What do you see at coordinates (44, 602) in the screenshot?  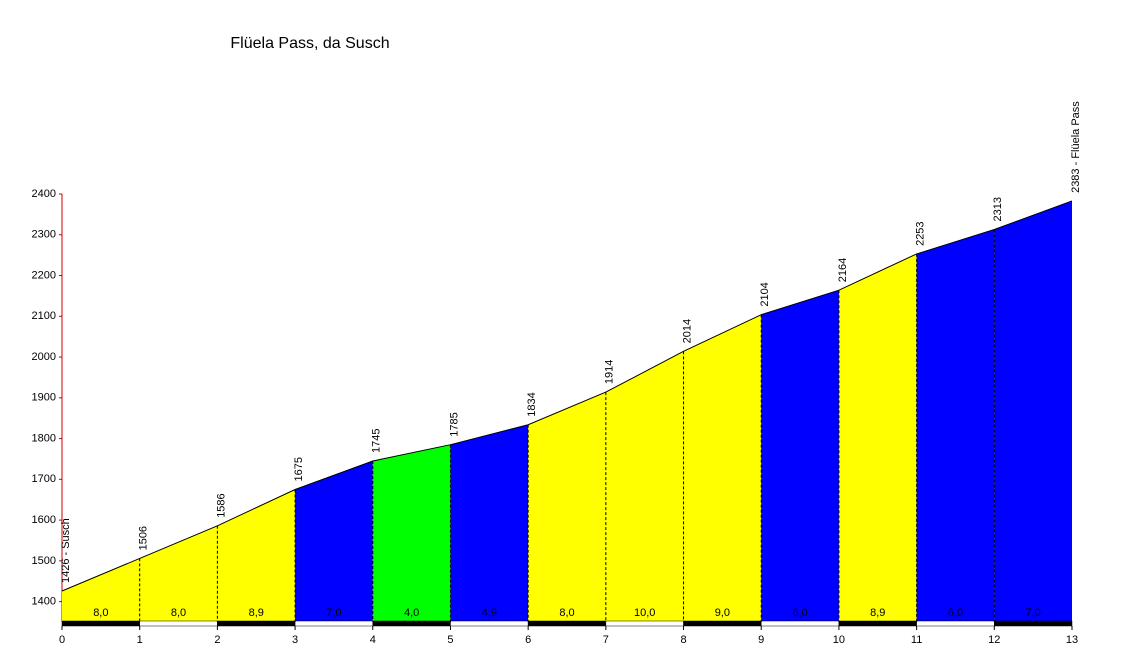 I see `y-tick-label: 1400` at bounding box center [44, 602].